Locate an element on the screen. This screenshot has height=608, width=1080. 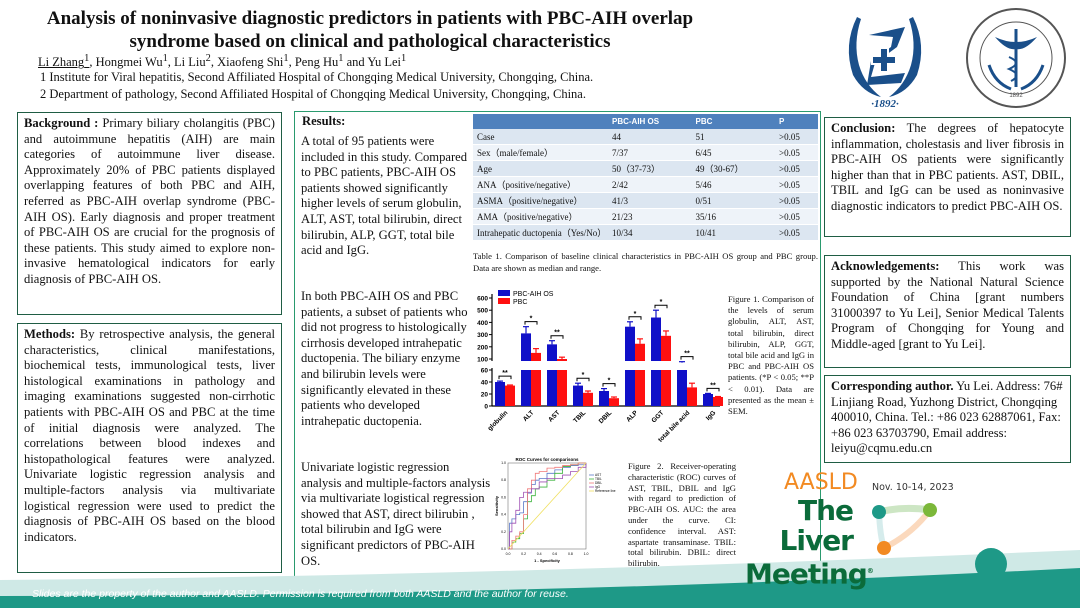
legend-label: TBIL is located at coordinates (598, 479).